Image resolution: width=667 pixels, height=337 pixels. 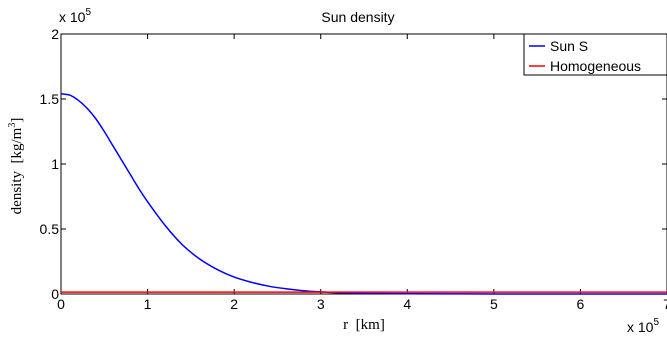 I want to click on x-tick-label: 5, so click(x=494, y=304).